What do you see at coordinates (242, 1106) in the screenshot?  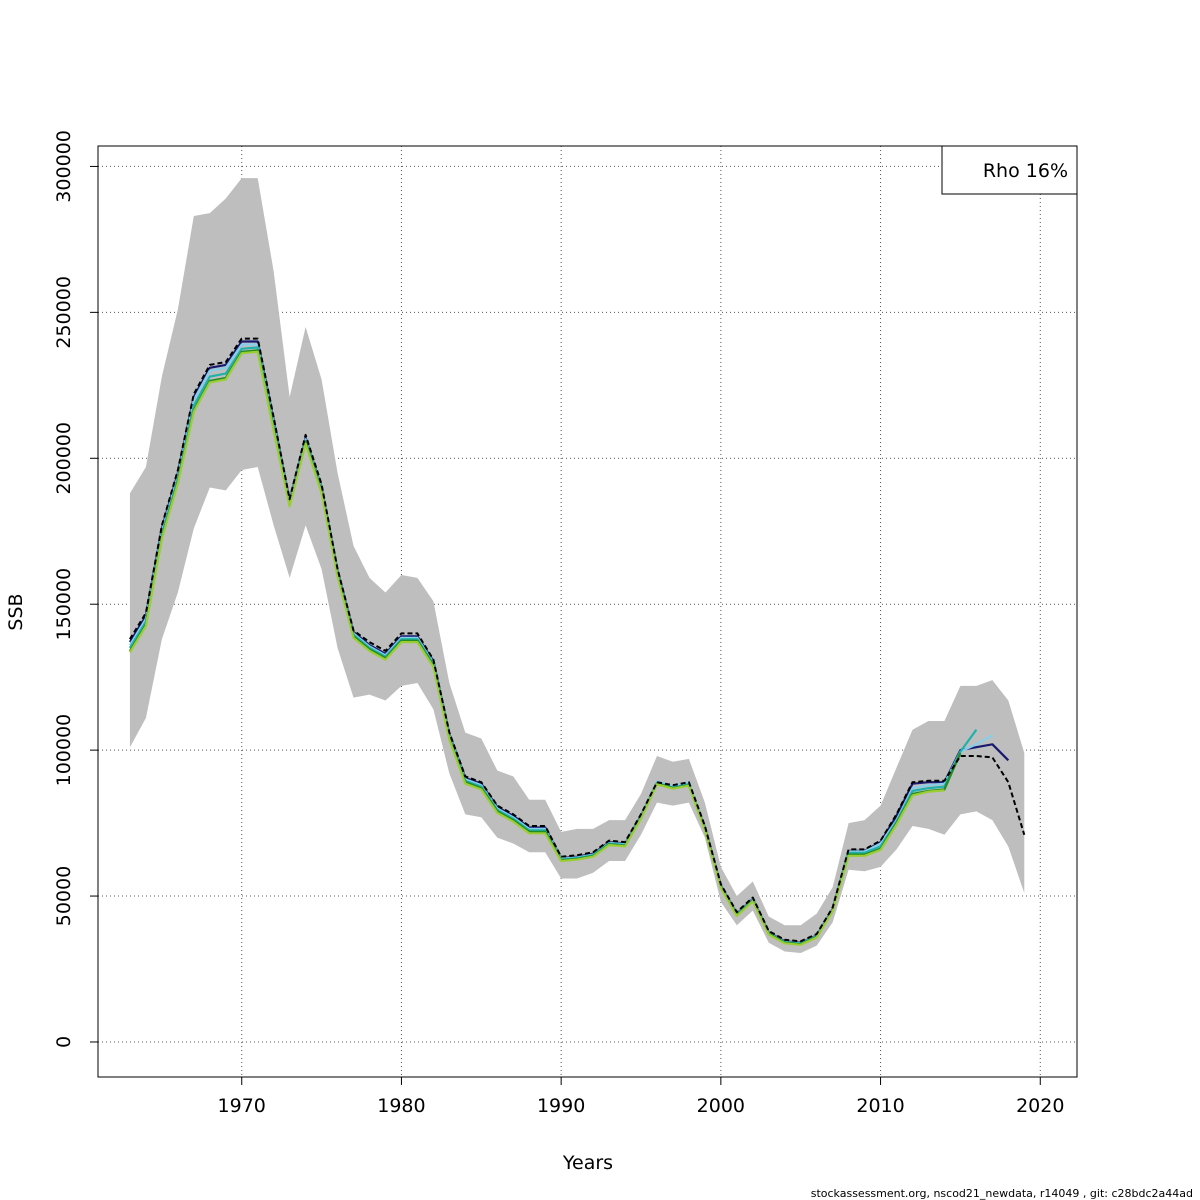 I see `x-tick-label: 1970` at bounding box center [242, 1106].